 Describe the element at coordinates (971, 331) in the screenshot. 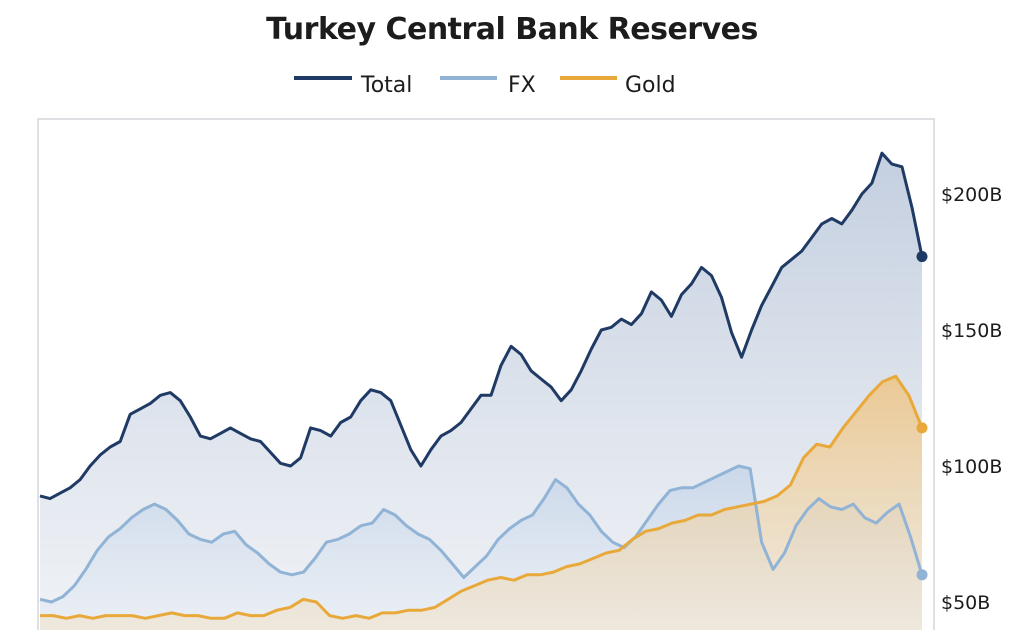

I see `y-tick-label: $150B` at that location.